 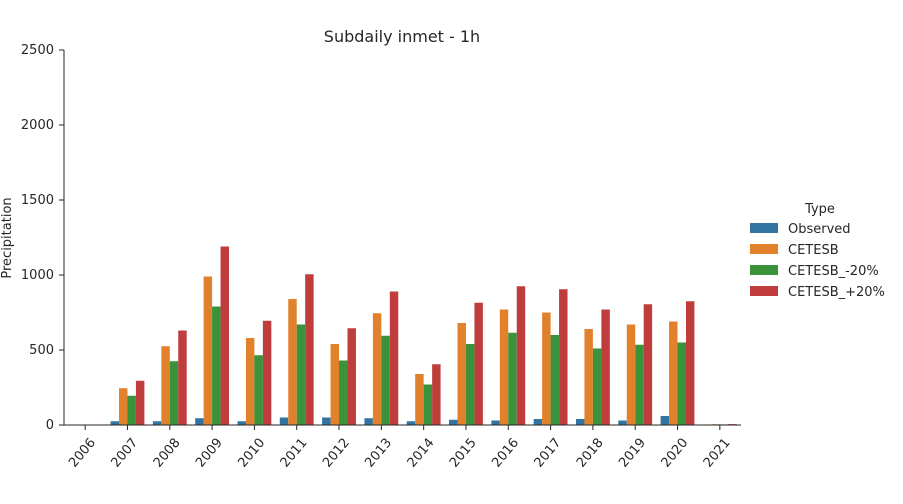 What do you see at coordinates (250, 381) in the screenshot?
I see `bar-2010-CETESB` at bounding box center [250, 381].